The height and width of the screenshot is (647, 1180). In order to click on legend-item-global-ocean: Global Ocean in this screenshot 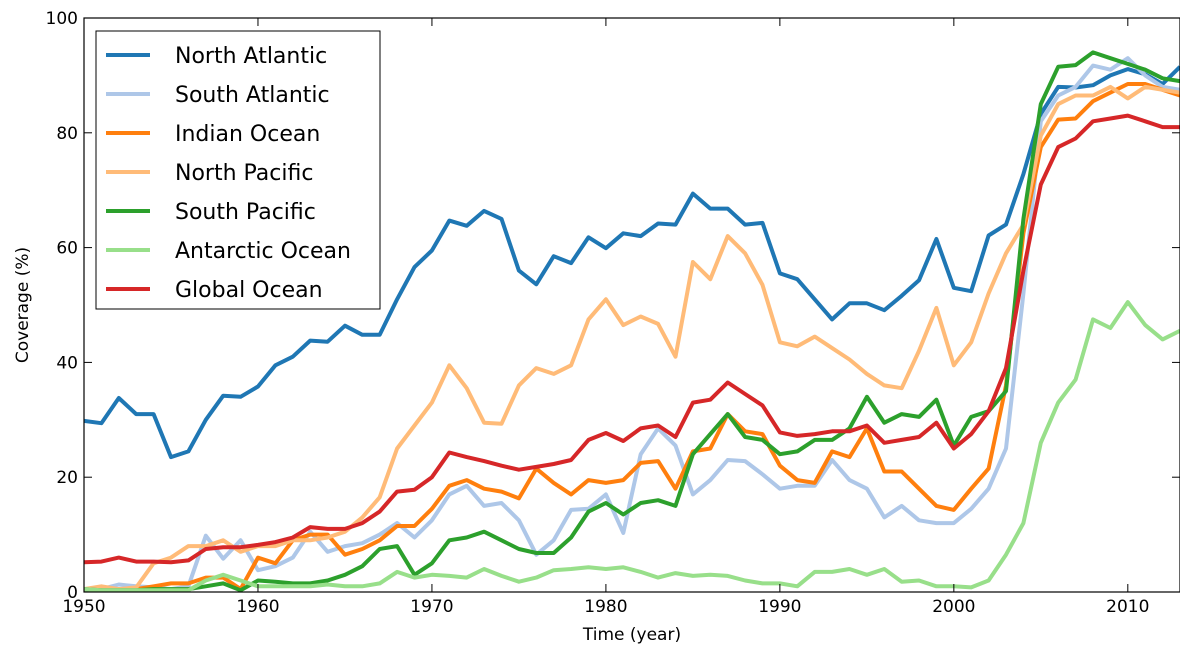, I will do `click(214, 290)`.